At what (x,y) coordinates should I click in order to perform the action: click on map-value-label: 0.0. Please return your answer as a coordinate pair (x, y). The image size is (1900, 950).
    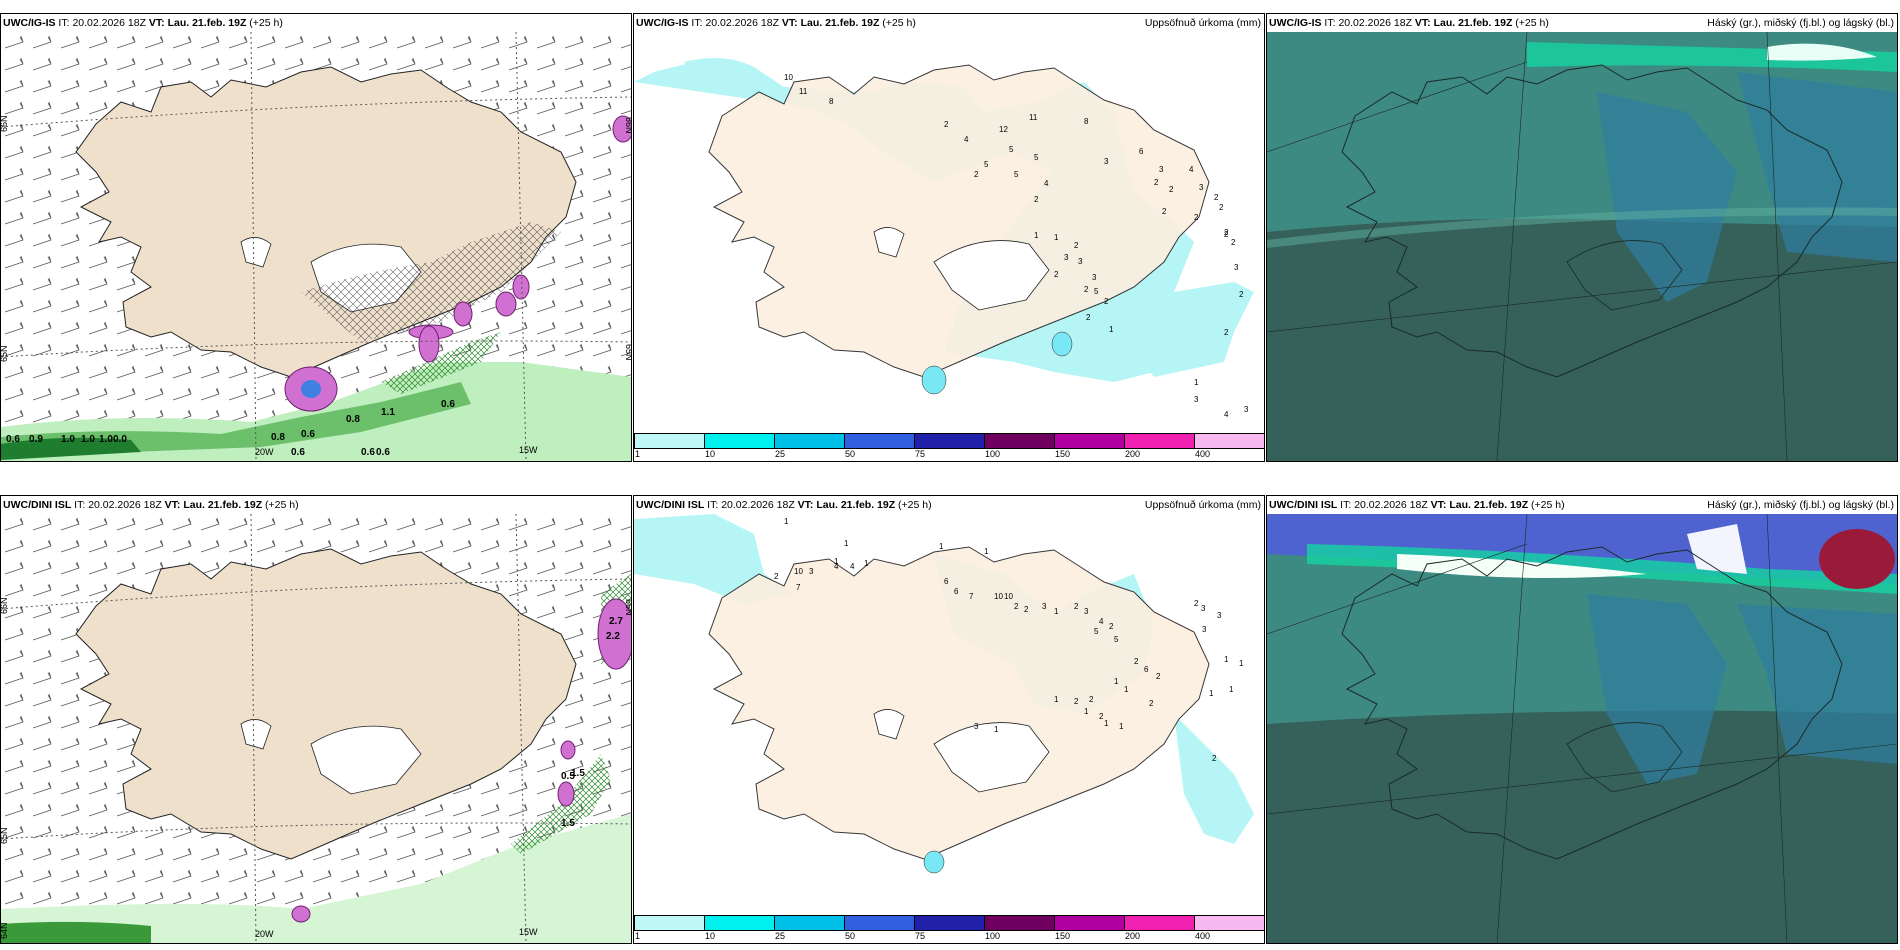
    Looking at the image, I should click on (120, 439).